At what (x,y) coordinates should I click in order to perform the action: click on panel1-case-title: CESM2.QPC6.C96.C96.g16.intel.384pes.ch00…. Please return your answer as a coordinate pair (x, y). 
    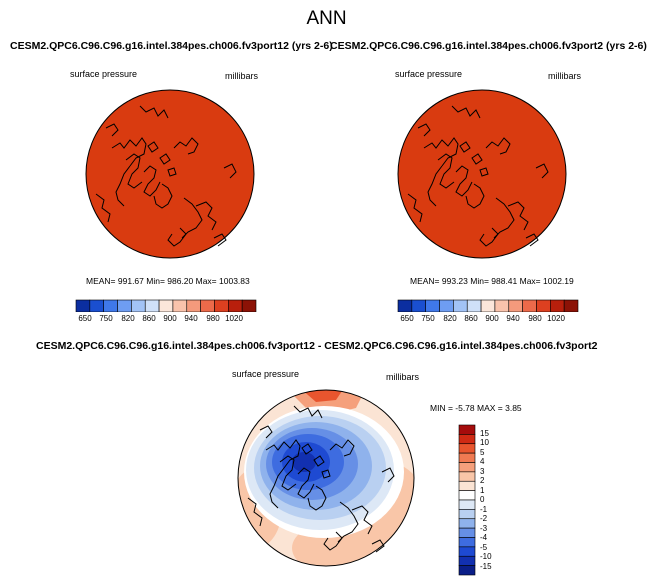
    Looking at the image, I should click on (171, 46).